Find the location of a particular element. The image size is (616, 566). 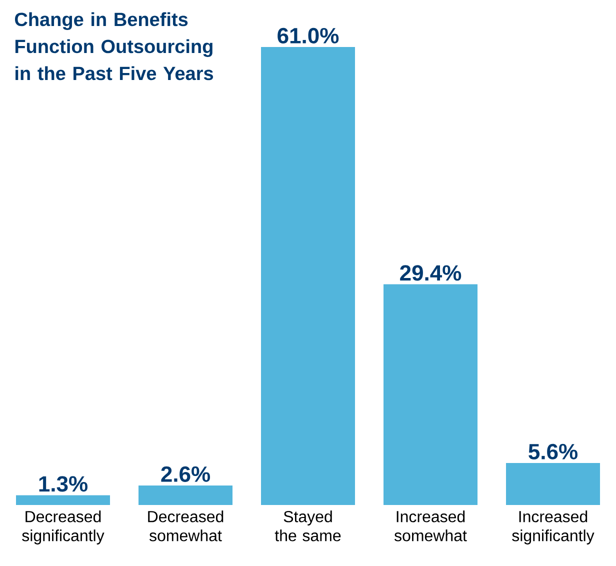

data-label: 61.0% is located at coordinates (308, 36).